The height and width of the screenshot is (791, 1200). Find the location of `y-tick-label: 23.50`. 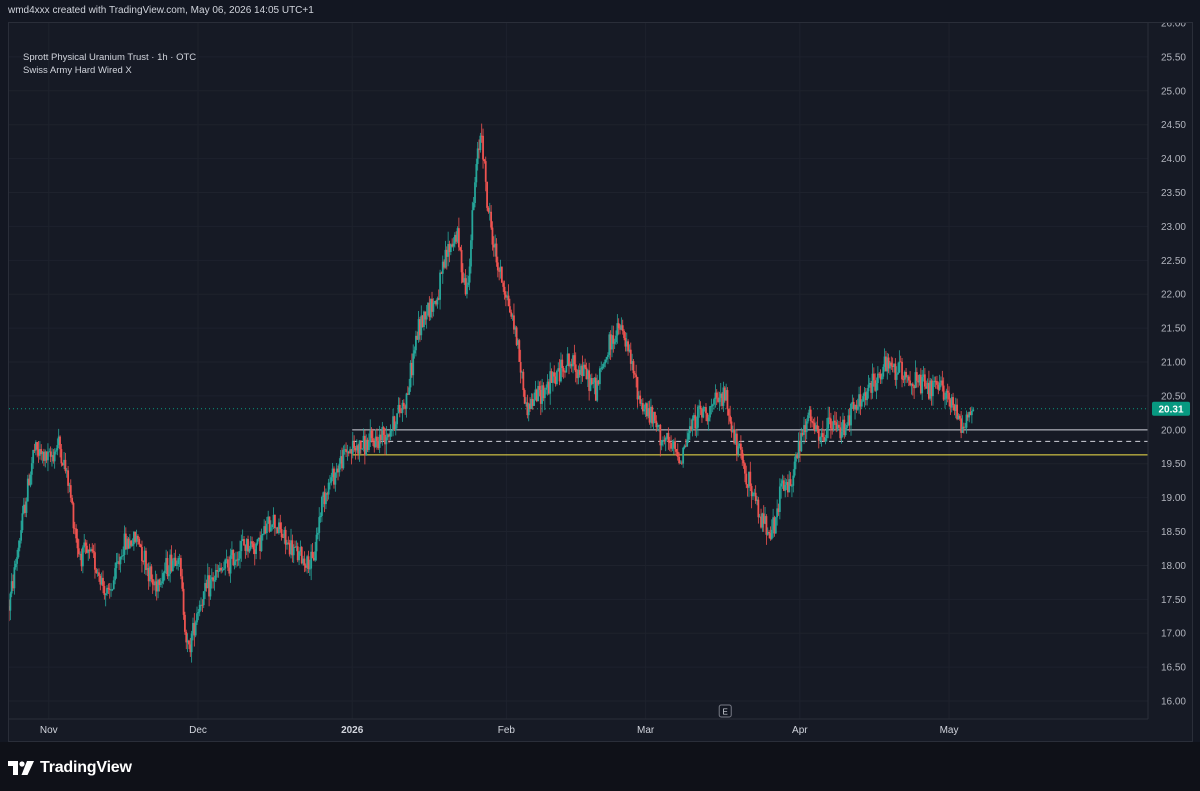

y-tick-label: 23.50 is located at coordinates (1173, 193).